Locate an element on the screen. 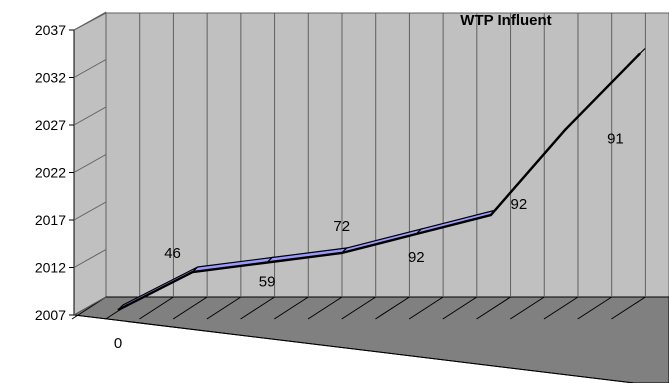 The image size is (669, 383). y-tick-label: 2012 is located at coordinates (50, 268).